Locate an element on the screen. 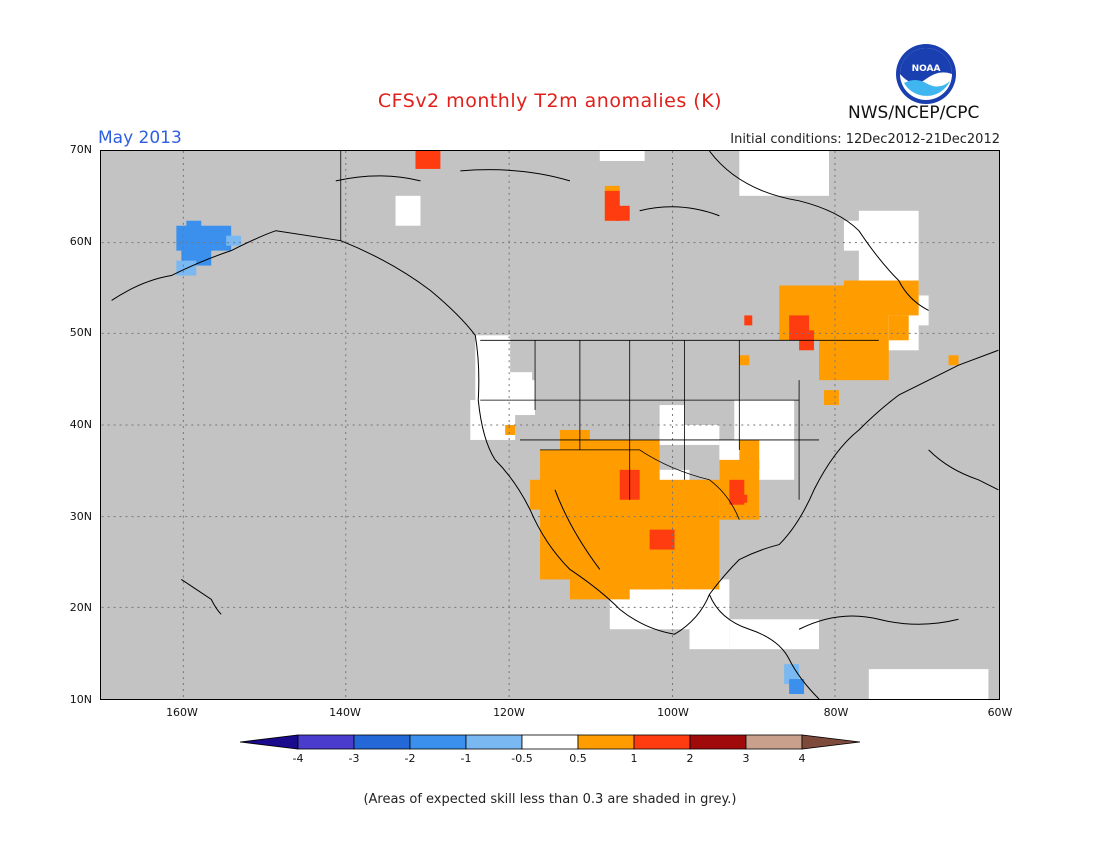 The image size is (1100, 850). lat-label-50n: 50N is located at coordinates (80, 332).